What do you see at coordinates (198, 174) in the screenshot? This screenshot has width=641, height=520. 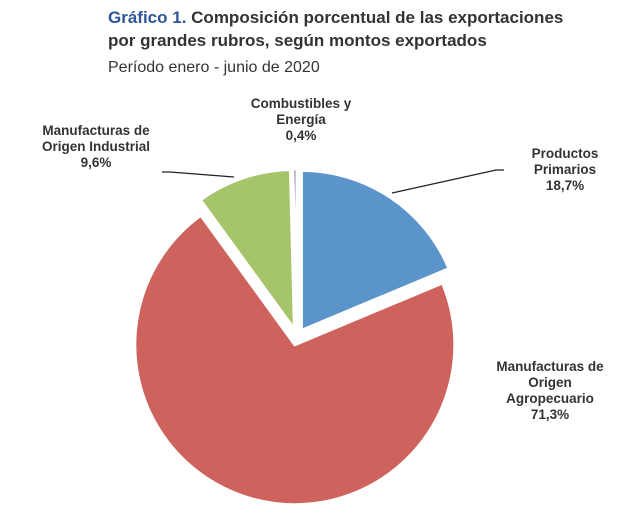 I see `leader-line-manufacturas-de-origen-industrial` at bounding box center [198, 174].